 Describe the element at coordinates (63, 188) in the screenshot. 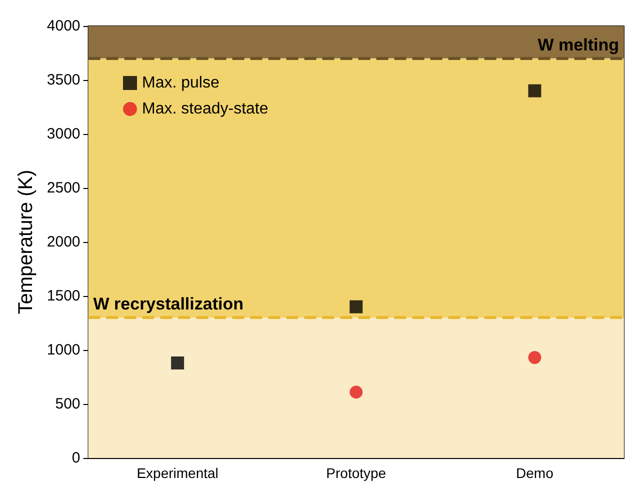

I see `y-tick-label: 2500` at that location.